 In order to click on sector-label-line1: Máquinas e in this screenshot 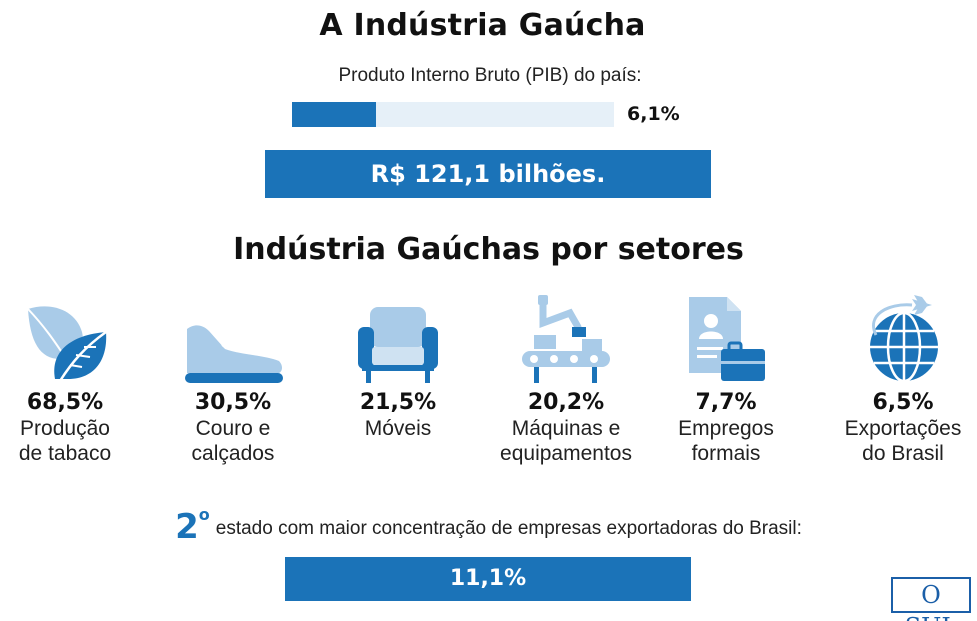, I will do `click(566, 428)`.